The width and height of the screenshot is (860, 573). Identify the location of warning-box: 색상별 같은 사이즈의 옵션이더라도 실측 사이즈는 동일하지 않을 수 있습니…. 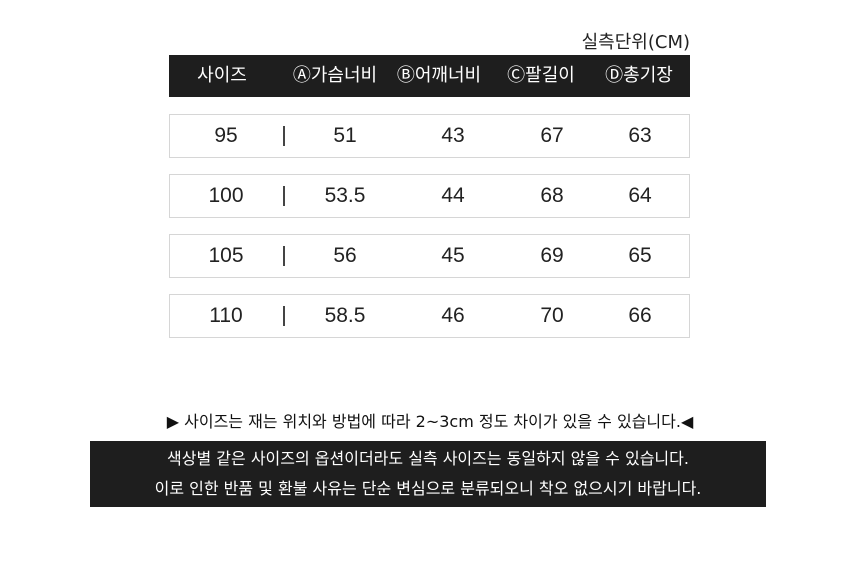
(428, 474).